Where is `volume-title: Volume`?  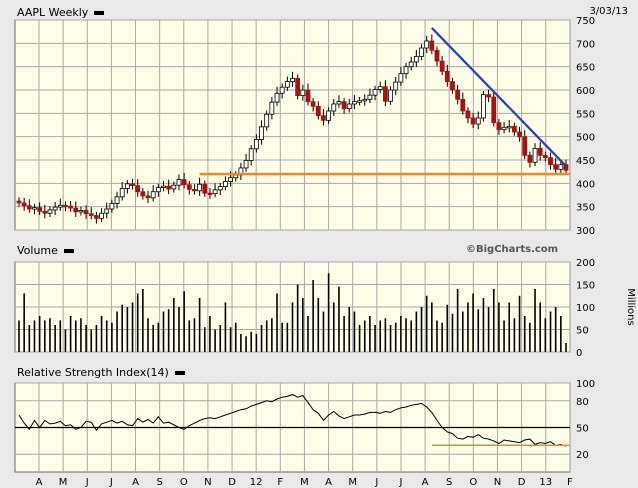
volume-title: Volume is located at coordinates (45, 250).